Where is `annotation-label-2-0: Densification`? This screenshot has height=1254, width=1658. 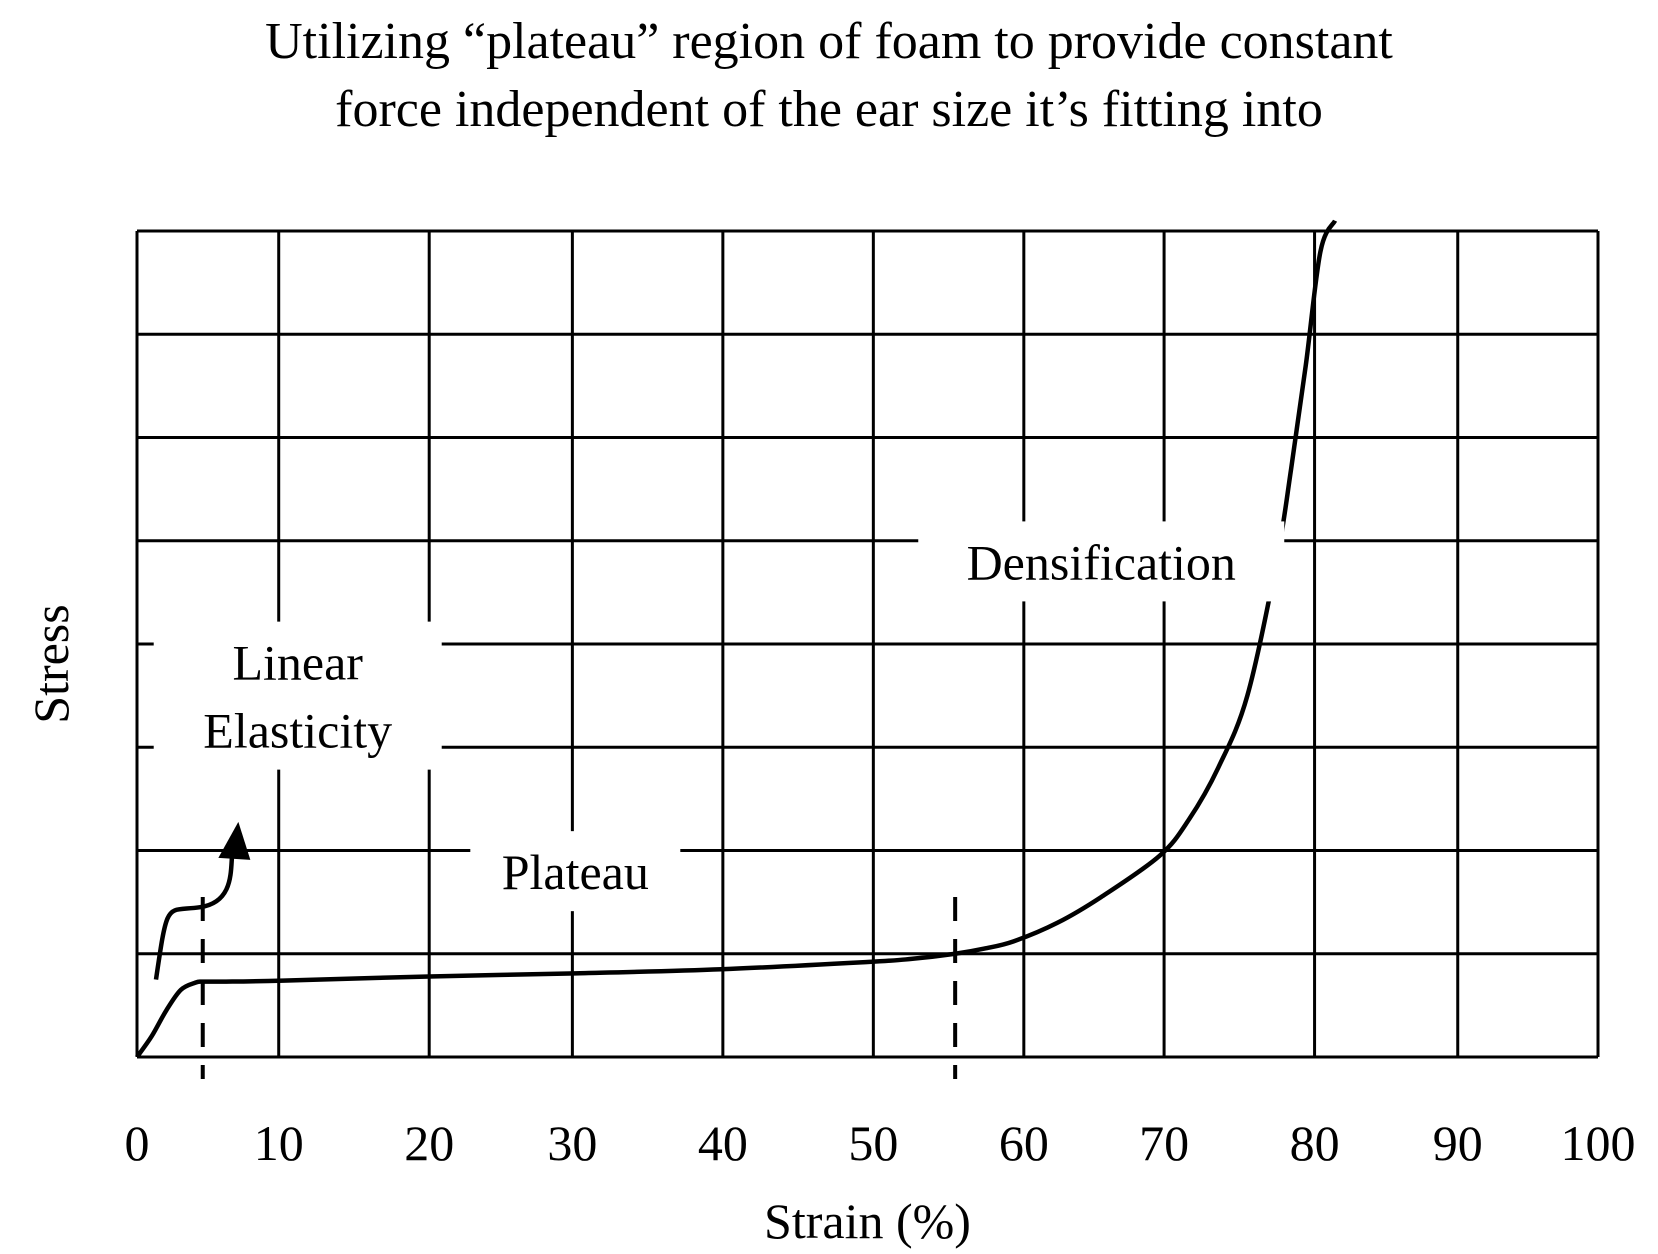 annotation-label-2-0: Densification is located at coordinates (1101, 562).